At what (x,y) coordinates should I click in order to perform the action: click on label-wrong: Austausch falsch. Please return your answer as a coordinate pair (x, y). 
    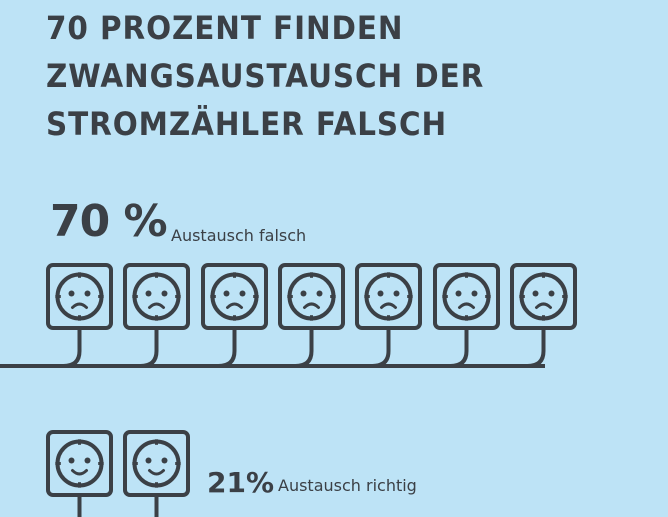
    Looking at the image, I should click on (239, 235).